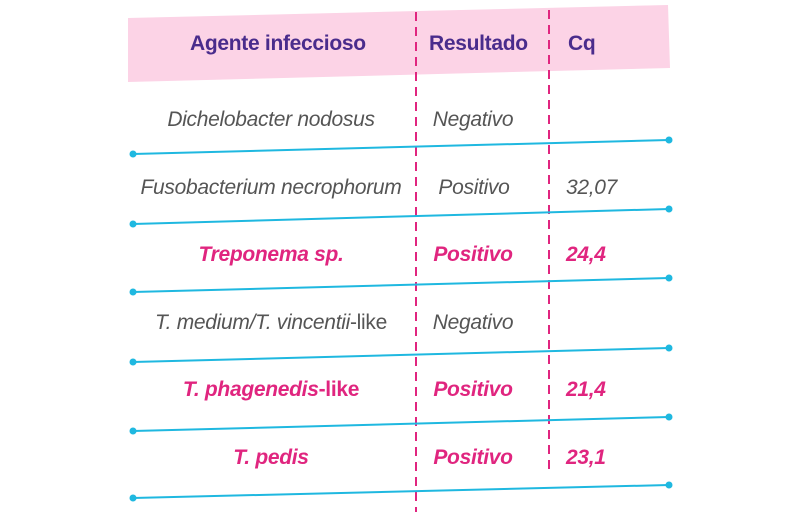  Describe the element at coordinates (399, 43) in the screenshot. I see `header-background` at that location.